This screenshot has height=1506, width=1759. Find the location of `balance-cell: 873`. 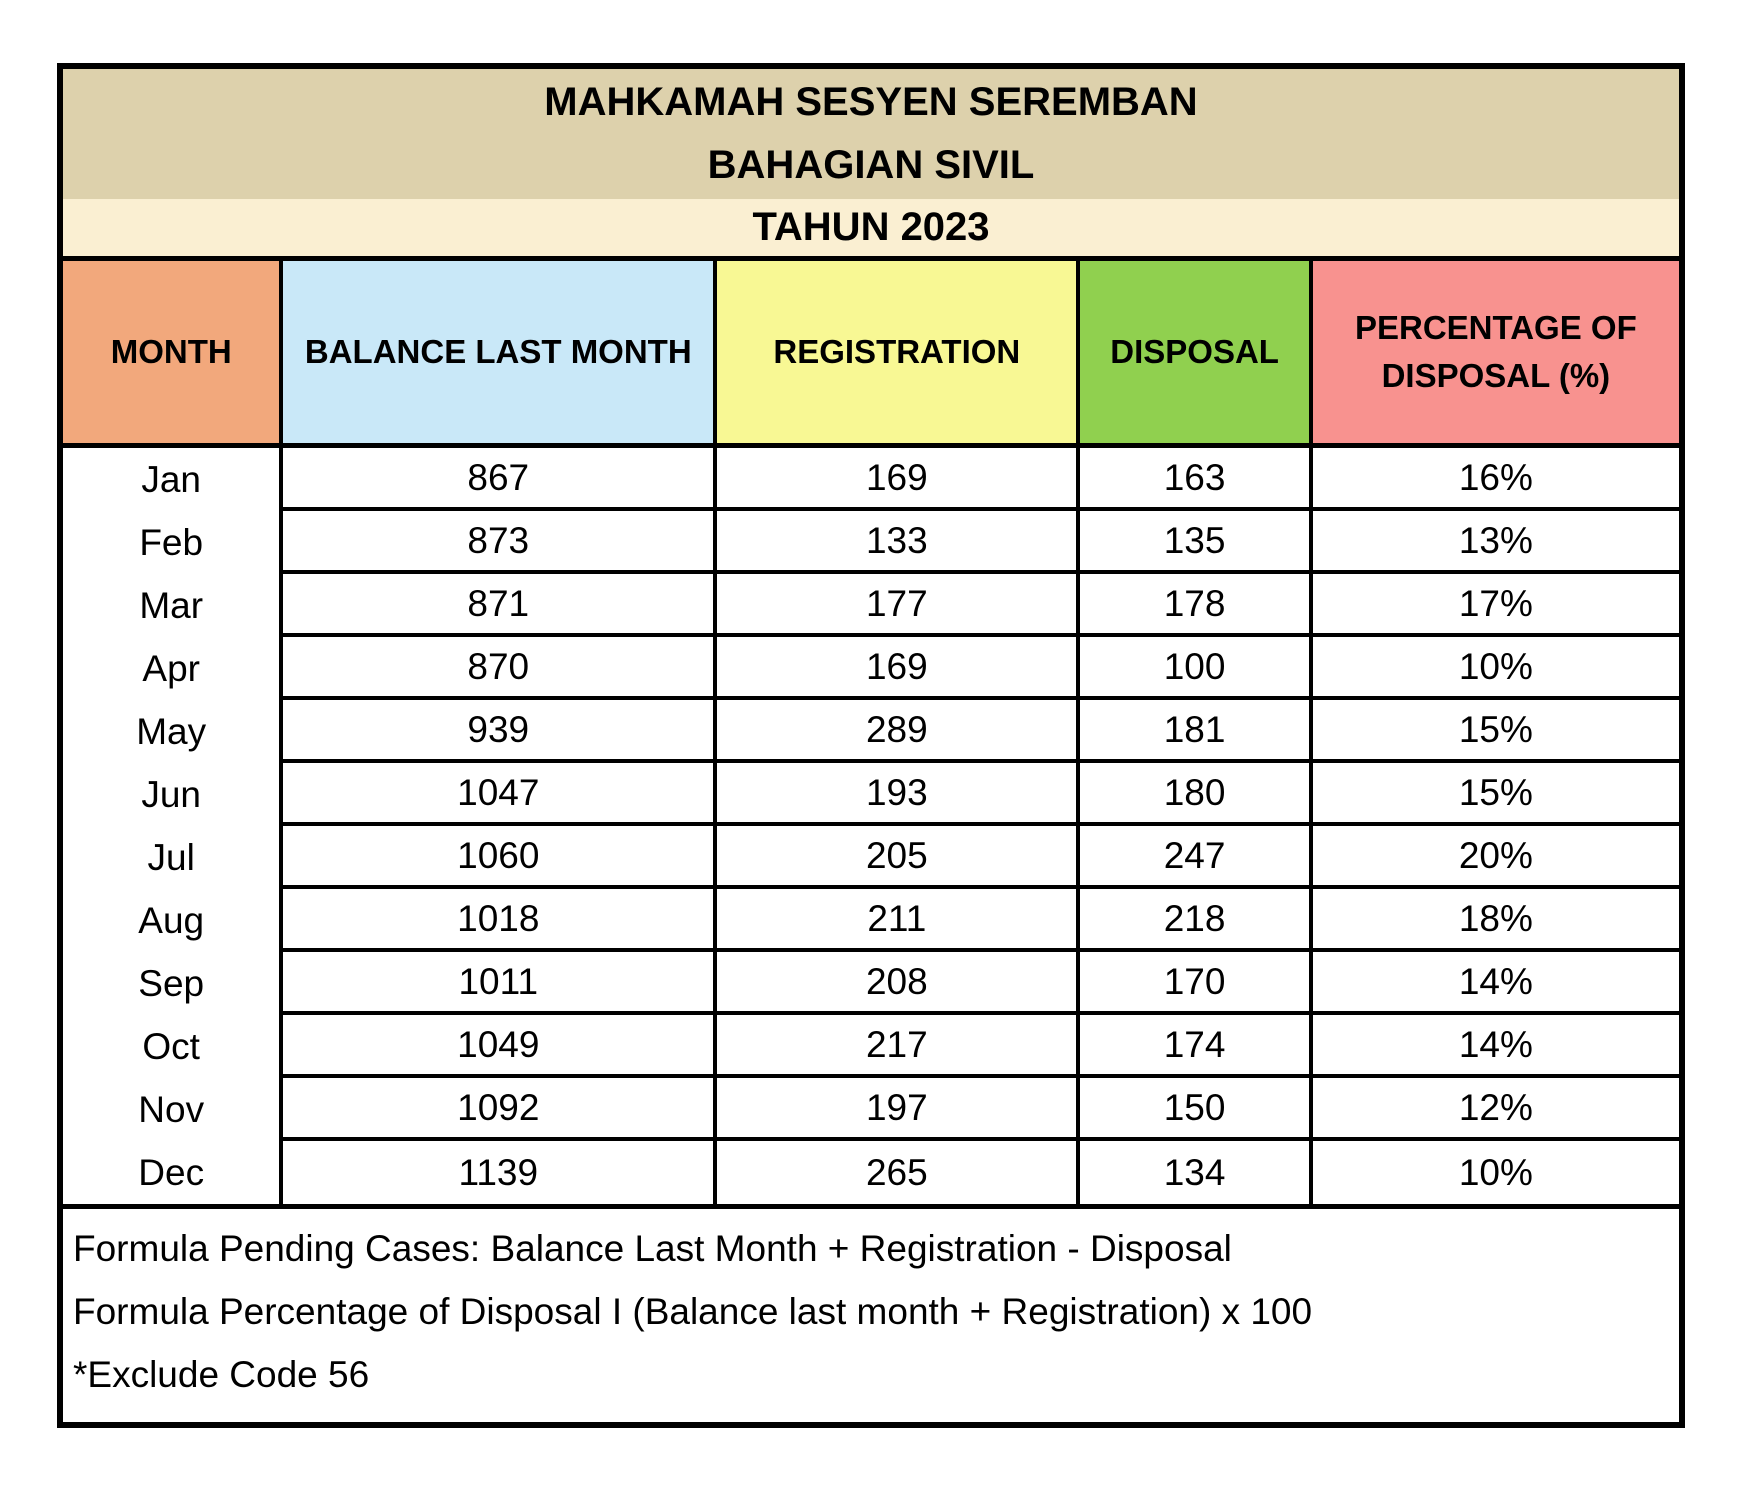

balance-cell: 873 is located at coordinates (496, 542).